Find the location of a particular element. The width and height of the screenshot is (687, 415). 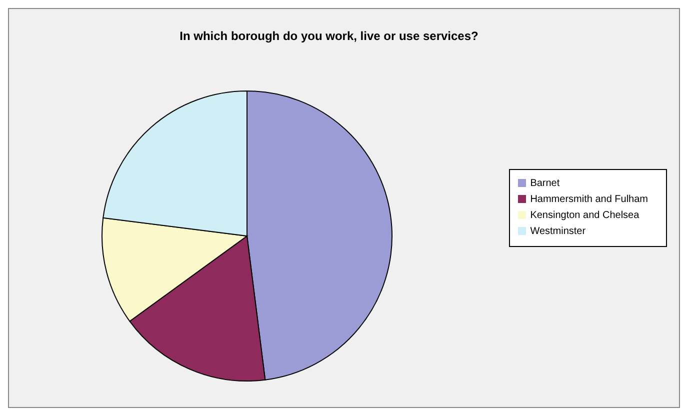

legend-label: Hammersmith and Fulham is located at coordinates (589, 199).